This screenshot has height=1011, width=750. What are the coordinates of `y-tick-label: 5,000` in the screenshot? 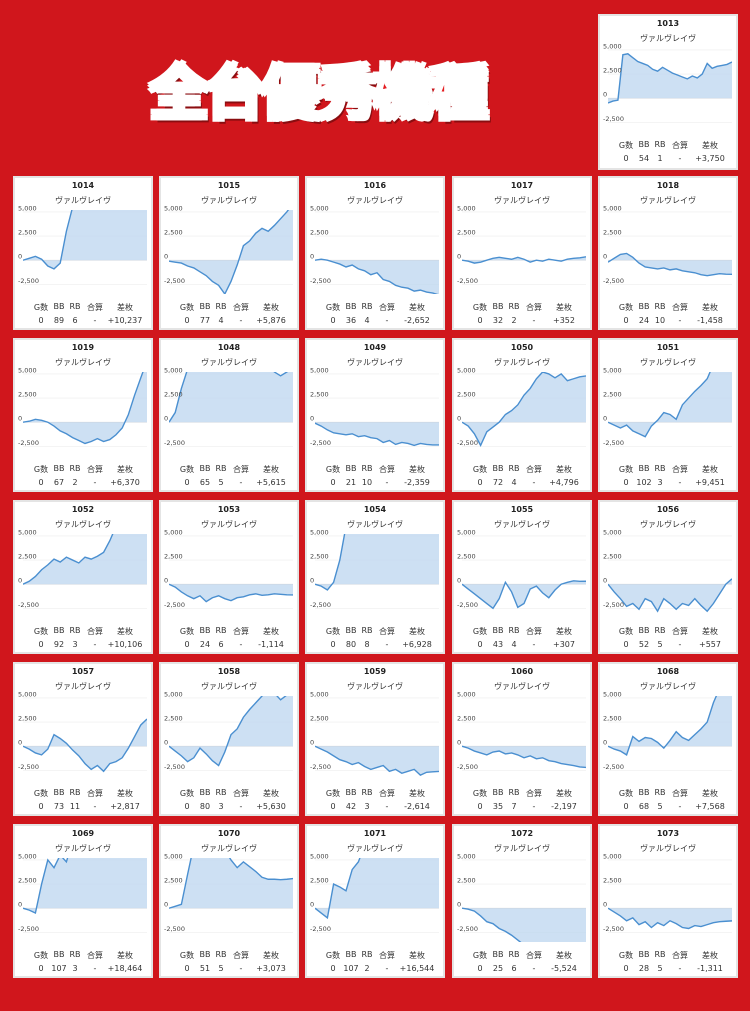 It's located at (612, 857).